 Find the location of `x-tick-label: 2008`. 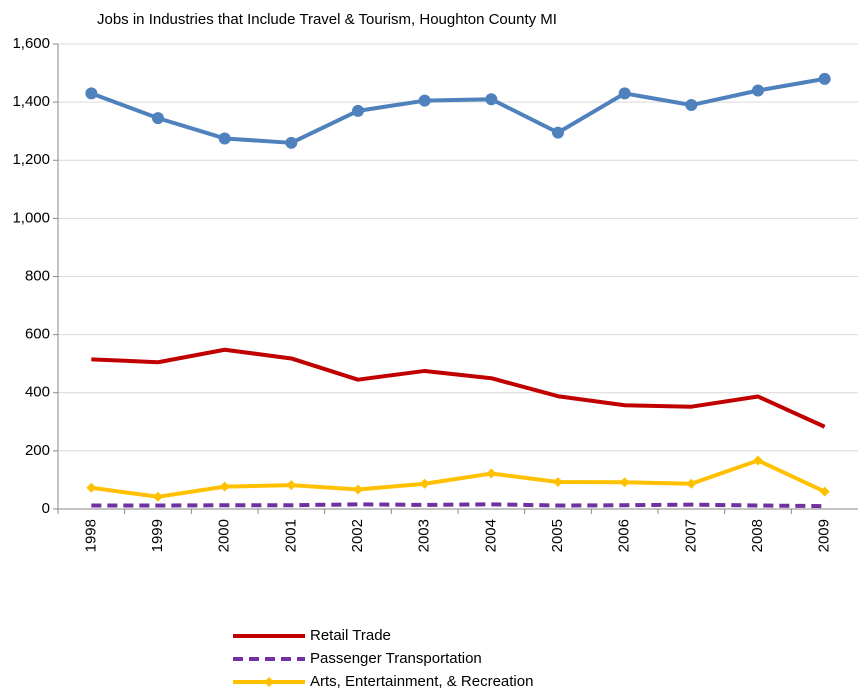

x-tick-label: 2008 is located at coordinates (757, 535).